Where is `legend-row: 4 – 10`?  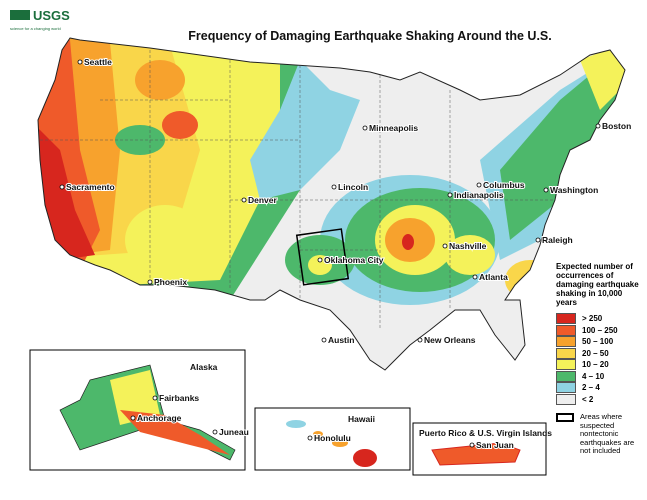
legend-row: 4 – 10 is located at coordinates (600, 376).